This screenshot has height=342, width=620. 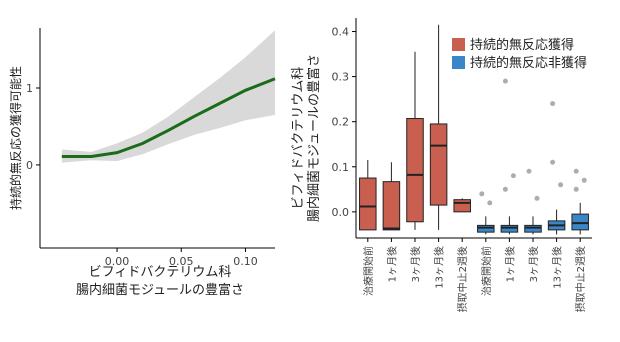 I want to click on x-axis-title: ビフィドバクテリウム科, so click(x=160, y=272).